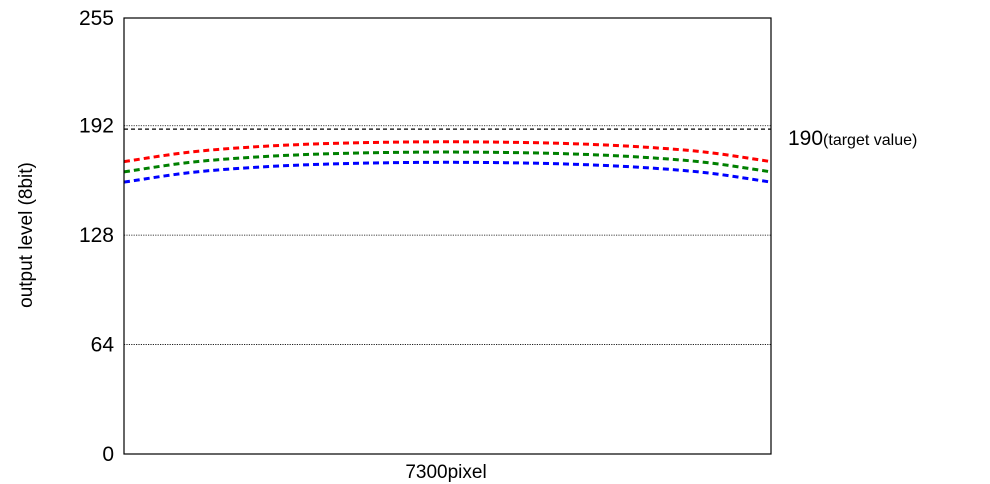 Image resolution: width=990 pixels, height=484 pixels. I want to click on y-tick-label-0: 0, so click(108, 454).